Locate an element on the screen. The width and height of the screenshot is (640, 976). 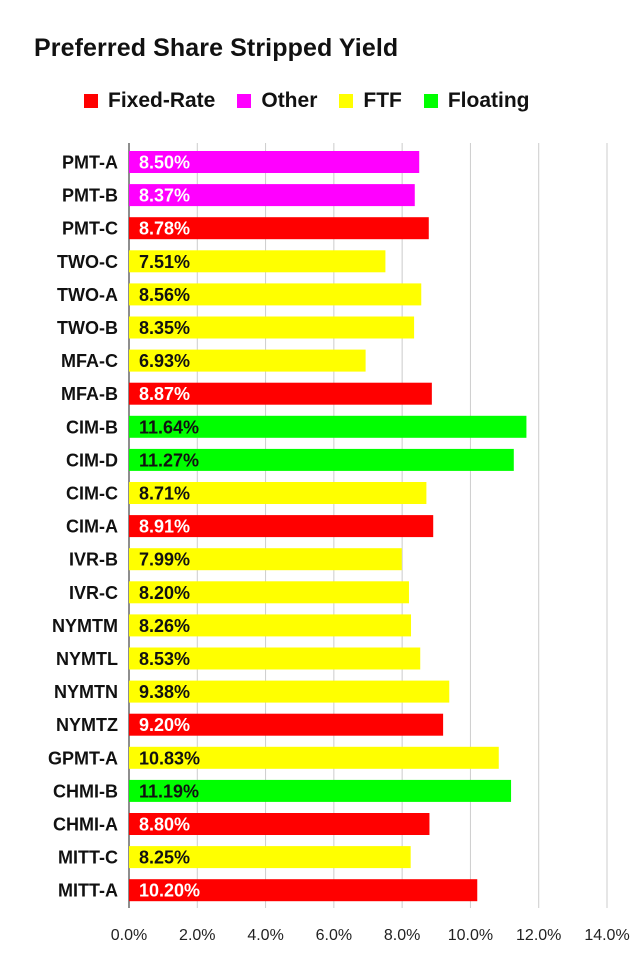
value-label-cim-b: 11.64% is located at coordinates (169, 427).